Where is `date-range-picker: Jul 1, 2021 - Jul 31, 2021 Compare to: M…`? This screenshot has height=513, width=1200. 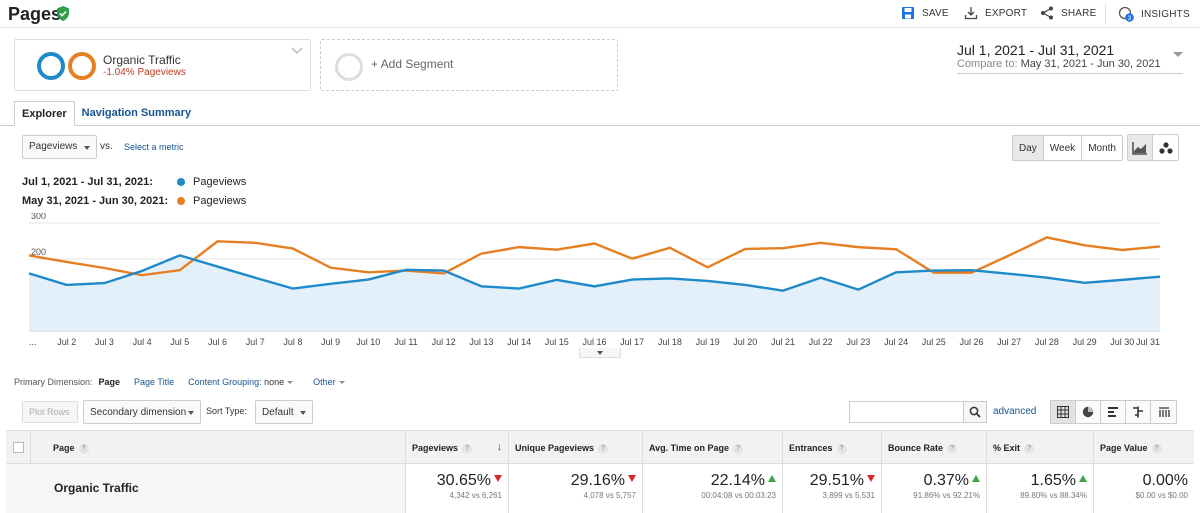
date-range-picker: Jul 1, 2021 - Jul 31, 2021 Compare to: M… is located at coordinates (1070, 58).